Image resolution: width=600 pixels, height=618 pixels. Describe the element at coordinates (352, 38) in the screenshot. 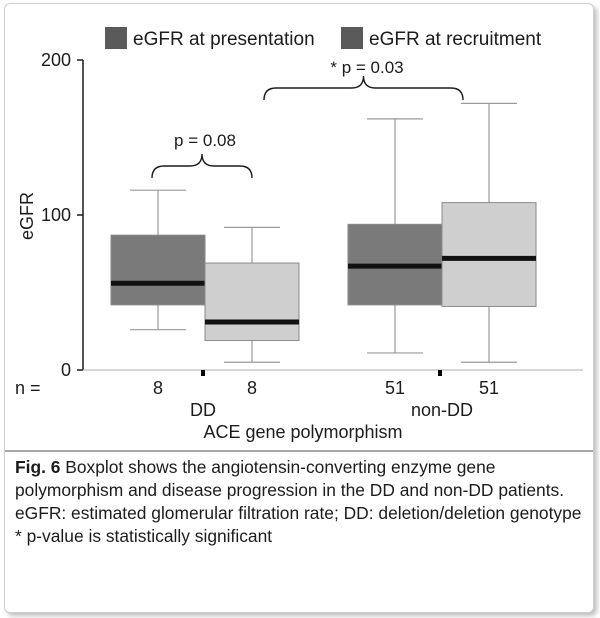

I see `legend-swatch-recruitment` at that location.